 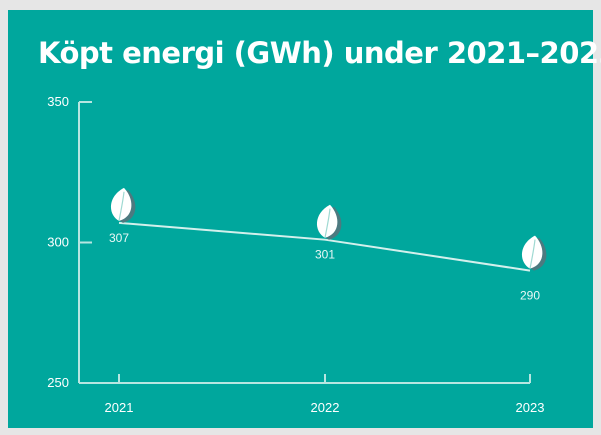 I want to click on series-line, so click(x=324, y=246).